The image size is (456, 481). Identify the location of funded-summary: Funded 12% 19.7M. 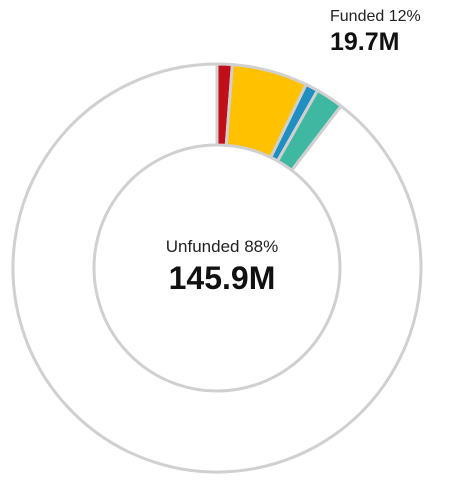
(390, 32).